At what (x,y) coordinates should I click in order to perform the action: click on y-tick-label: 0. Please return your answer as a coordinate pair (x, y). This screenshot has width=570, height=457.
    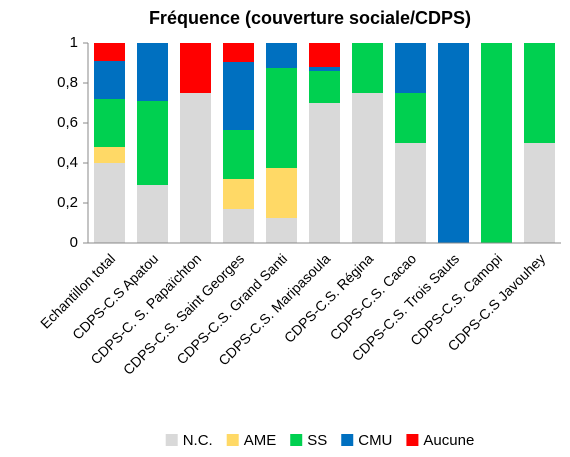
    Looking at the image, I should click on (74, 242).